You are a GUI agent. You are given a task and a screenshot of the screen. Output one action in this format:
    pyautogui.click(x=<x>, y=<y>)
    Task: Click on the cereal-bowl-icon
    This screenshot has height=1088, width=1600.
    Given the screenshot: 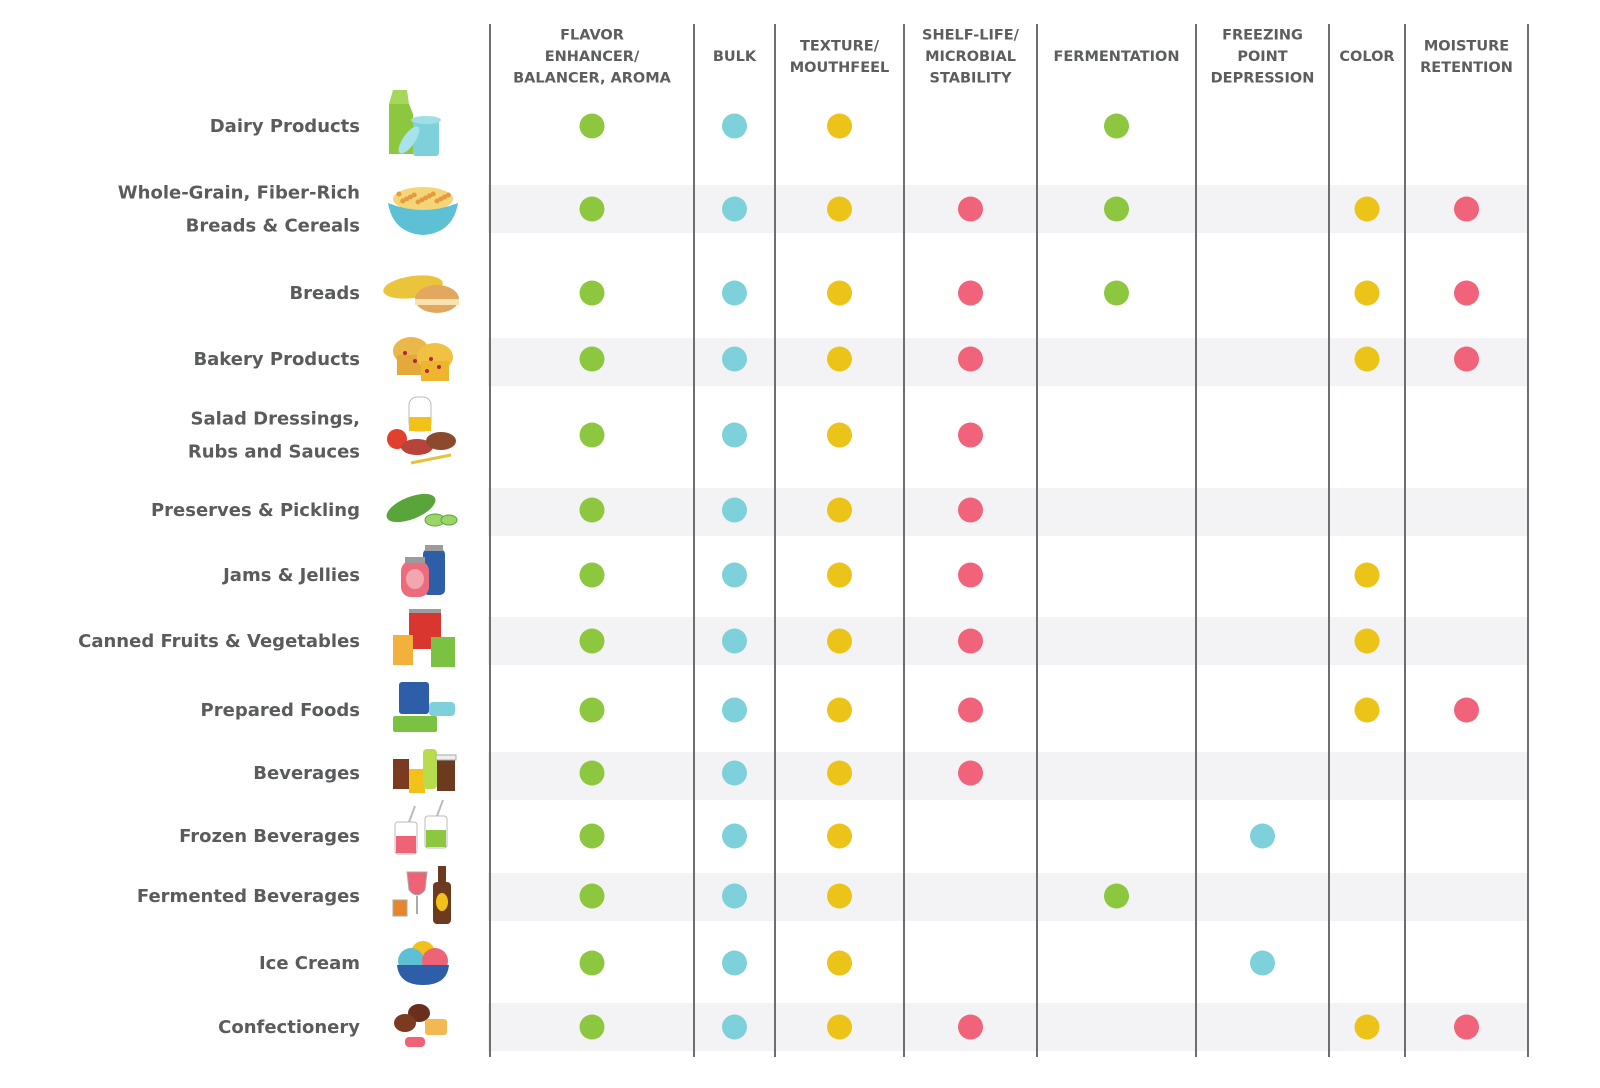 What is the action you would take?
    pyautogui.click(x=423, y=211)
    